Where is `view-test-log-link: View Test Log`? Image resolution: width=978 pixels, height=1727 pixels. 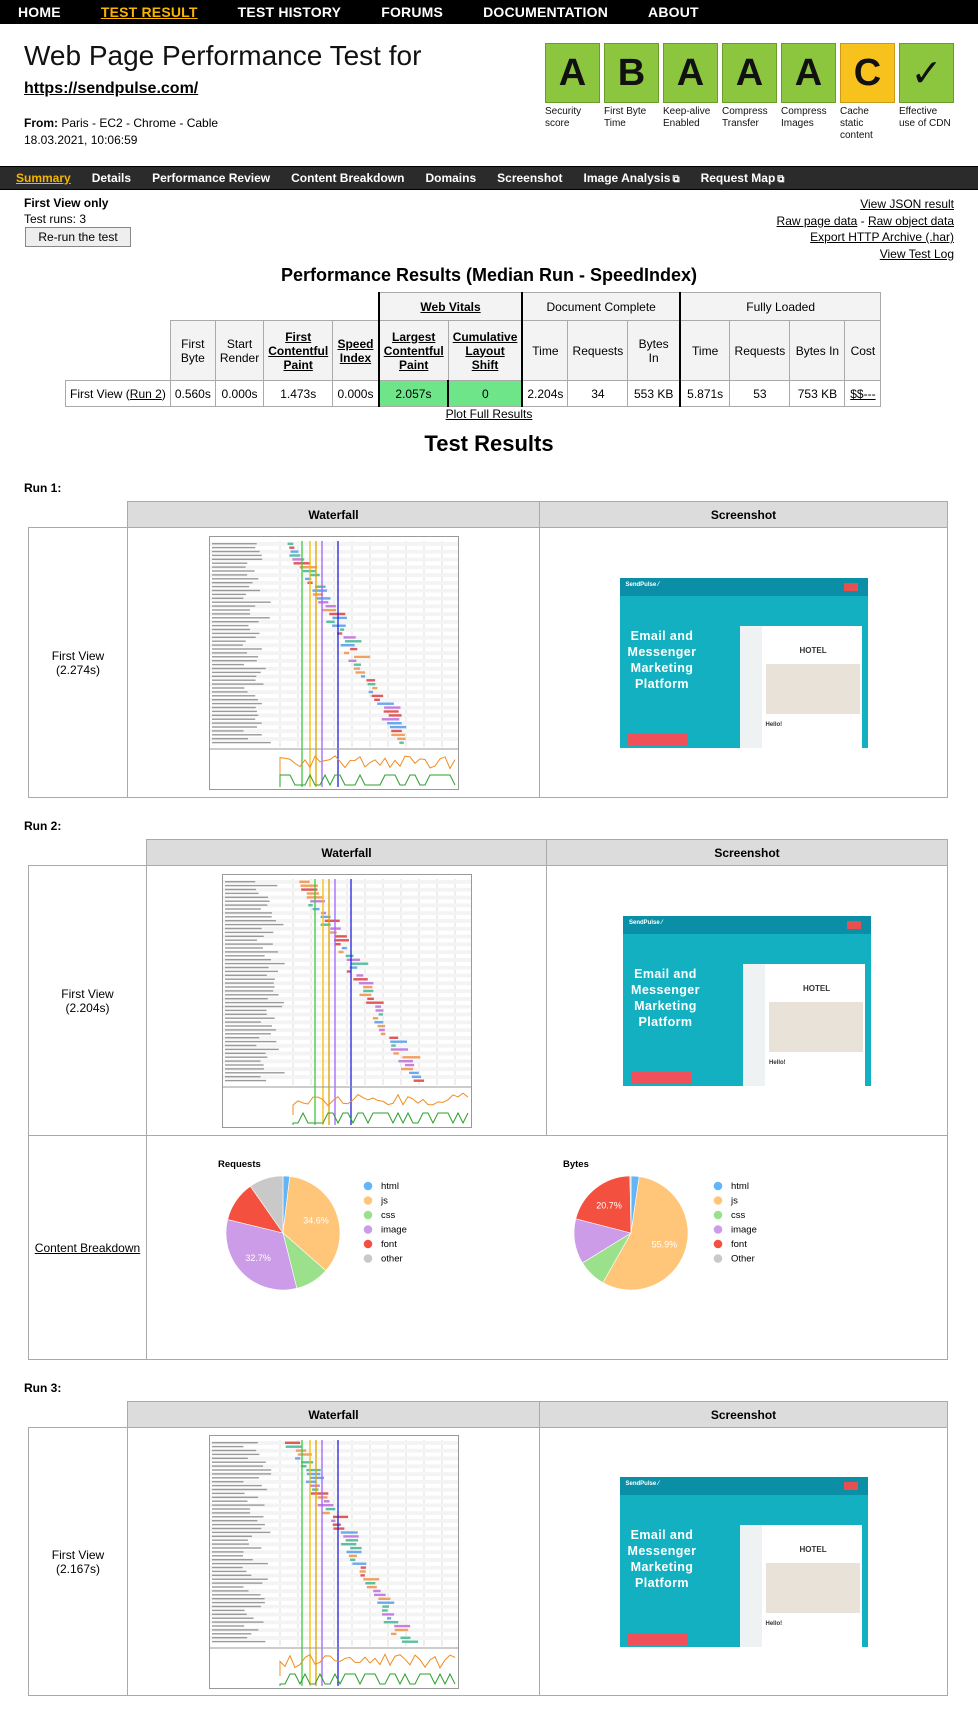 view-test-log-link: View Test Log is located at coordinates (916, 253).